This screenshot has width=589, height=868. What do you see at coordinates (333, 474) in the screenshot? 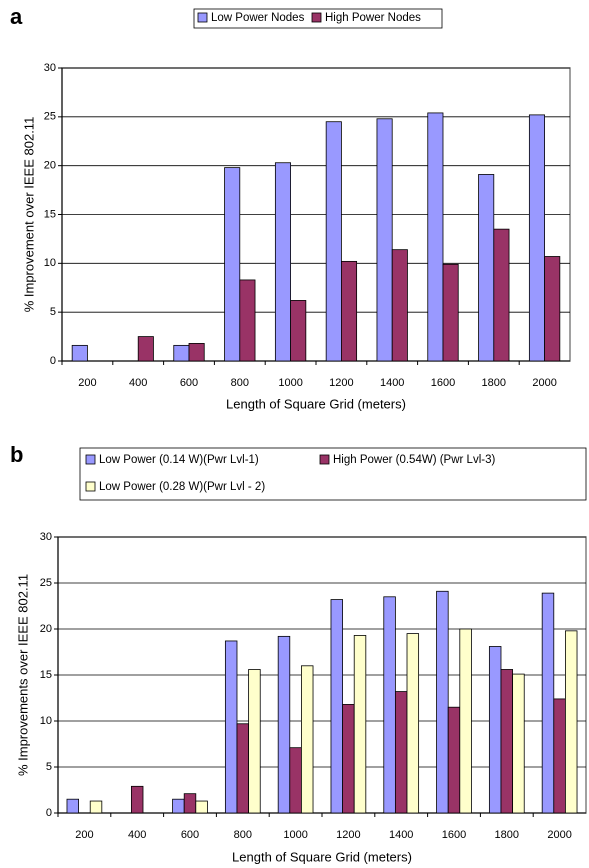
I see `legend-box` at bounding box center [333, 474].